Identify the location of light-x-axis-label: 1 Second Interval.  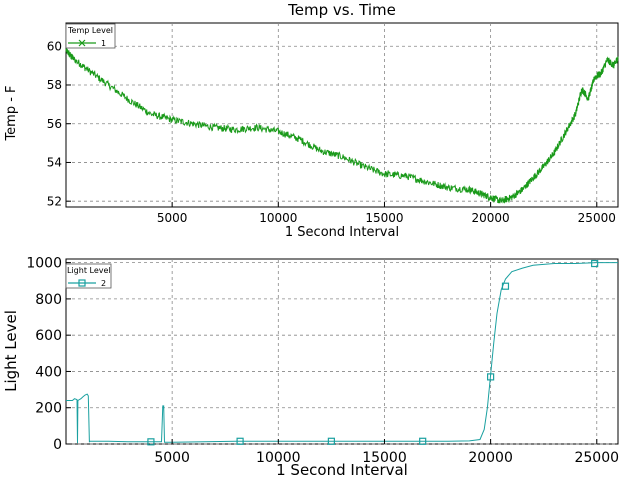
(342, 470).